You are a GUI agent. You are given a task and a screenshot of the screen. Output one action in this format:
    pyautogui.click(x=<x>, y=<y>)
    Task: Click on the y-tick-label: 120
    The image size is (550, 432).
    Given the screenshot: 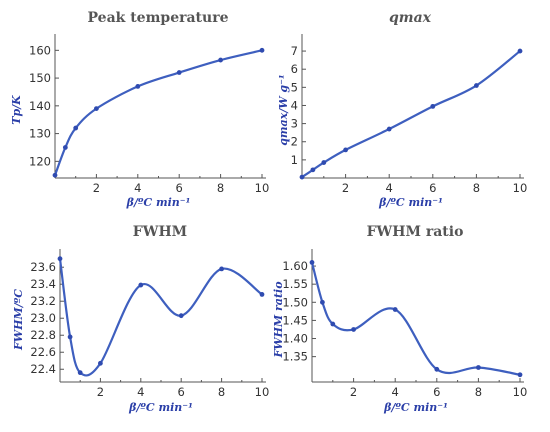 What is the action you would take?
    pyautogui.click(x=40, y=161)
    